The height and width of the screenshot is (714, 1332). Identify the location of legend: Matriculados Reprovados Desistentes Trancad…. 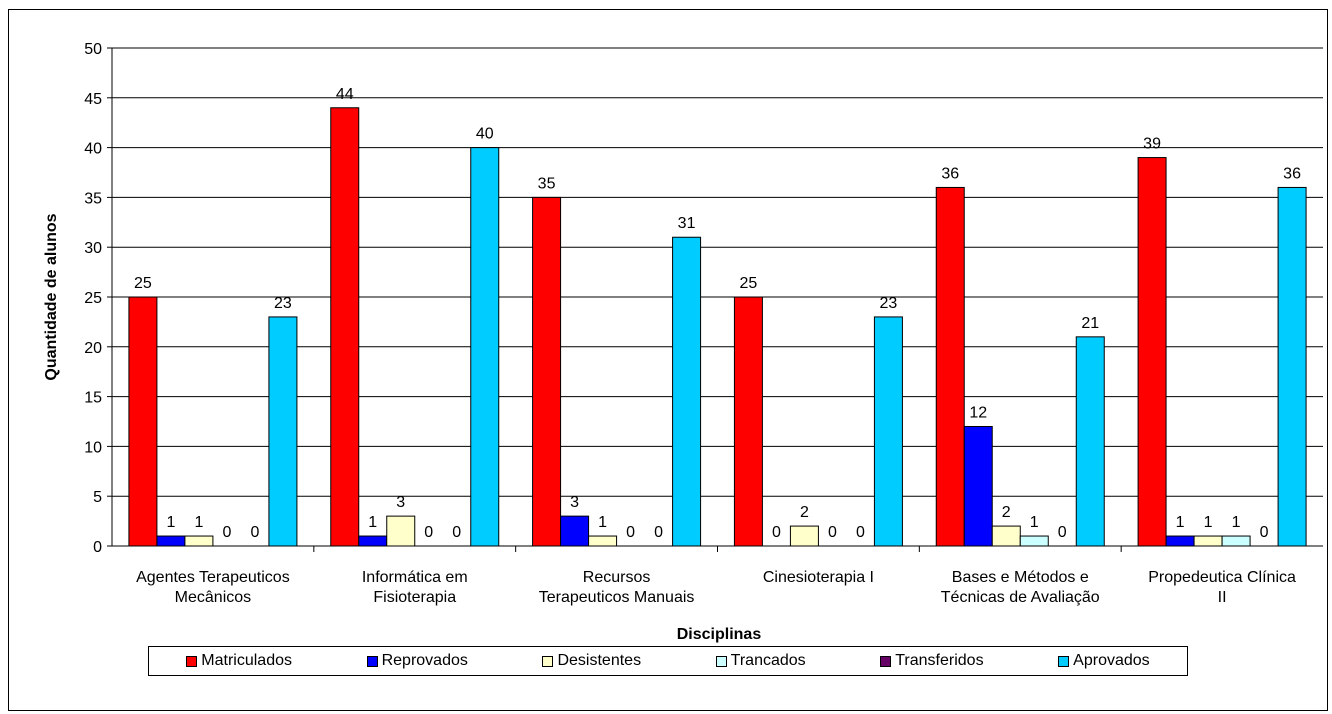
(668, 661).